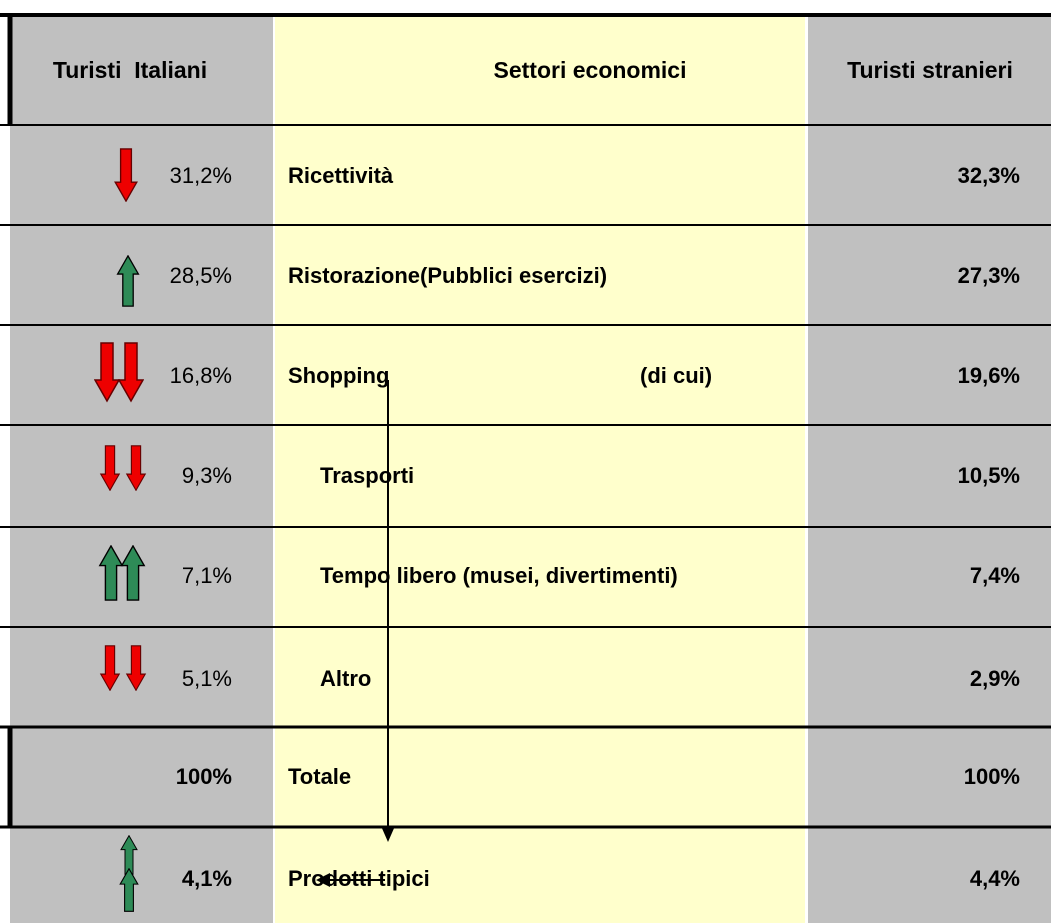 The height and width of the screenshot is (923, 1051). What do you see at coordinates (207, 575) in the screenshot?
I see `cell-italiani: 7,1%` at bounding box center [207, 575].